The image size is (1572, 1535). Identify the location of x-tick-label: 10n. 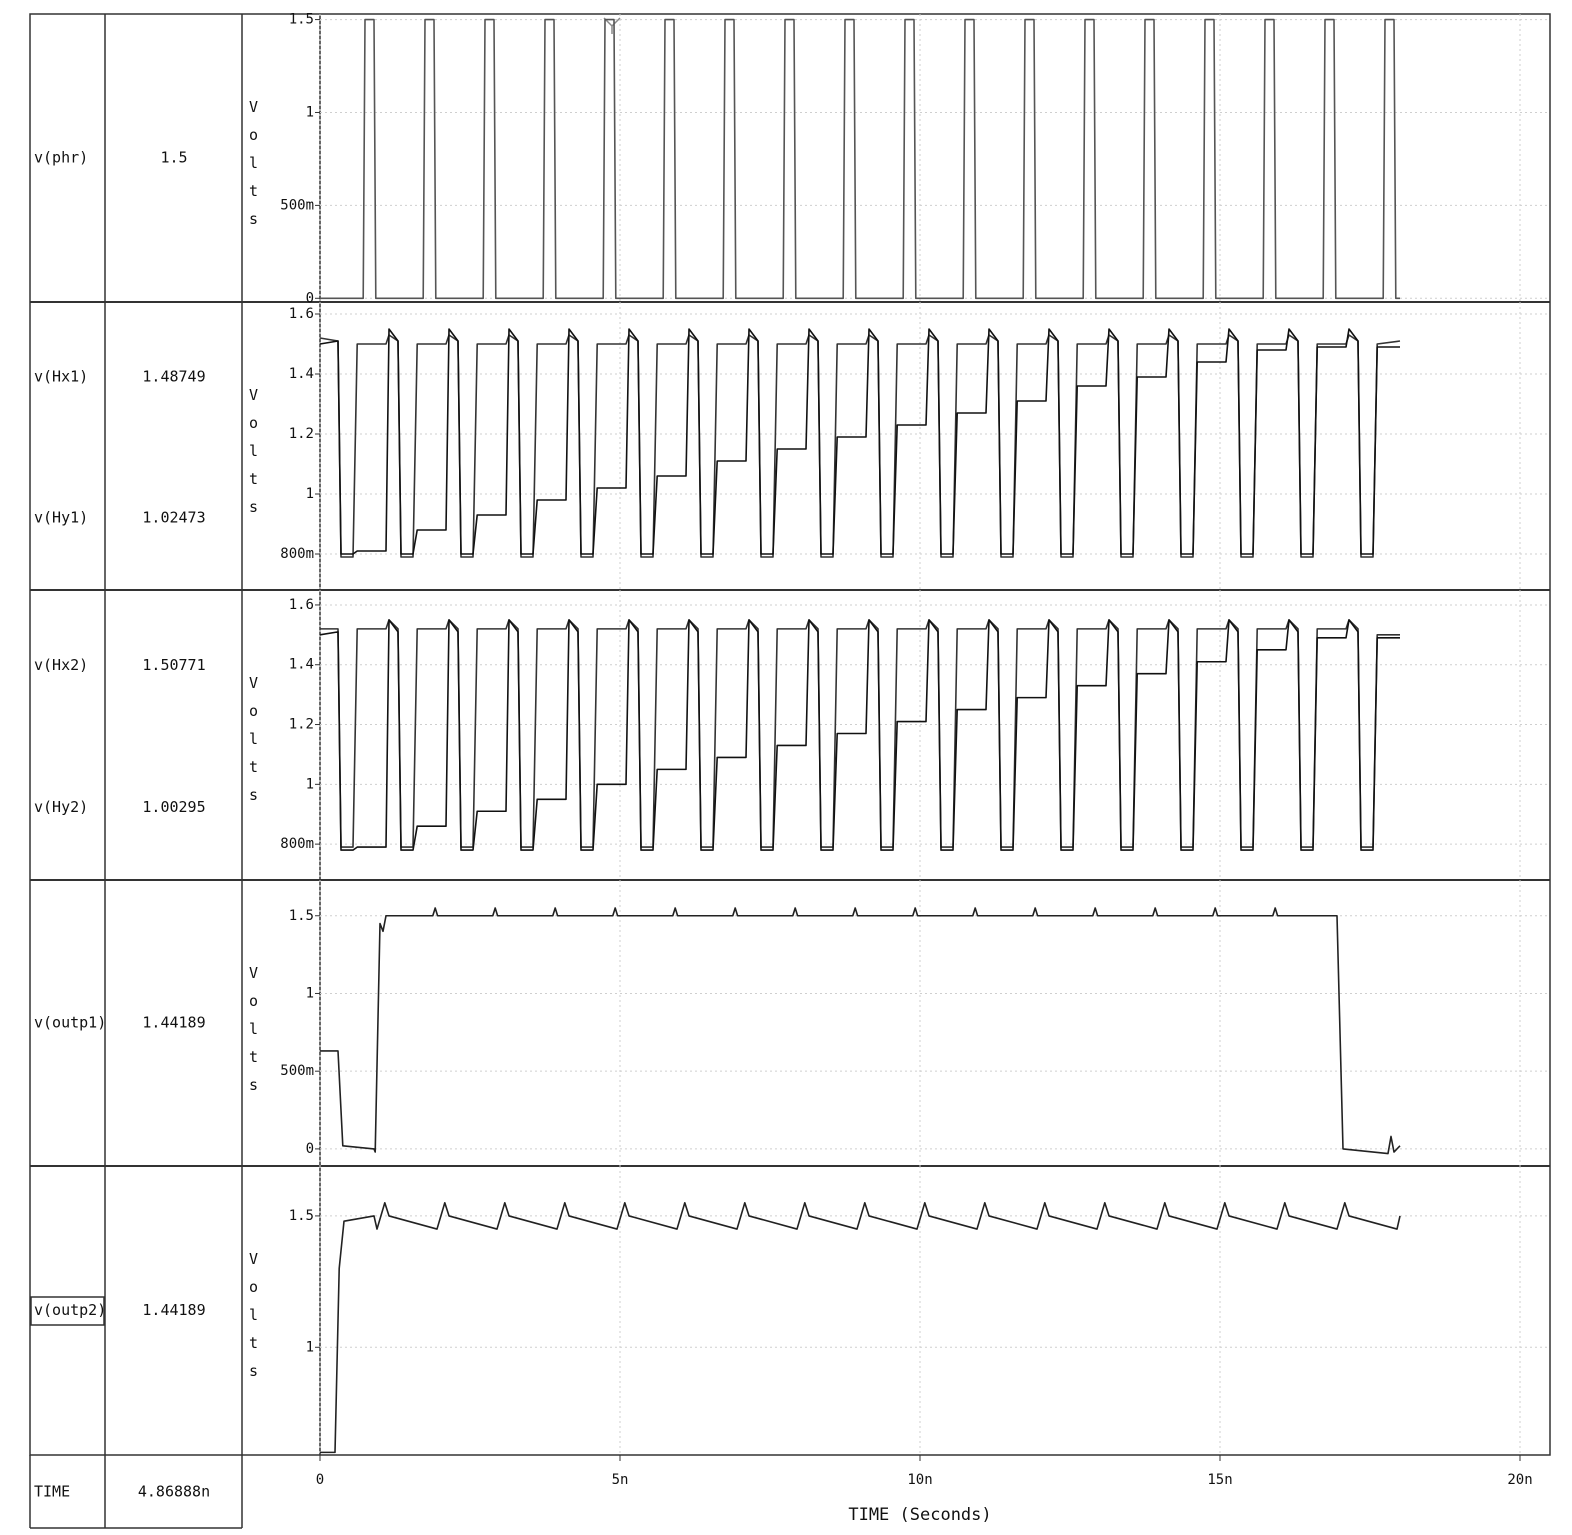
(919, 1480).